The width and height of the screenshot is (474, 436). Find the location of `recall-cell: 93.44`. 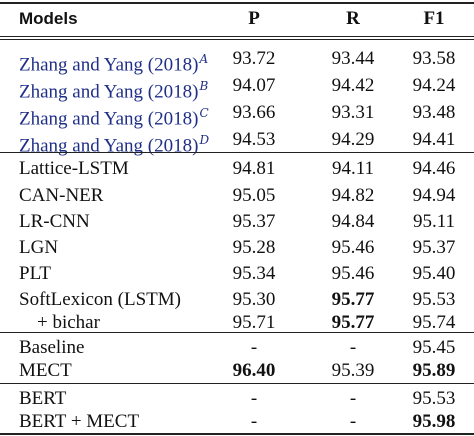

recall-cell: 93.44 is located at coordinates (353, 58).